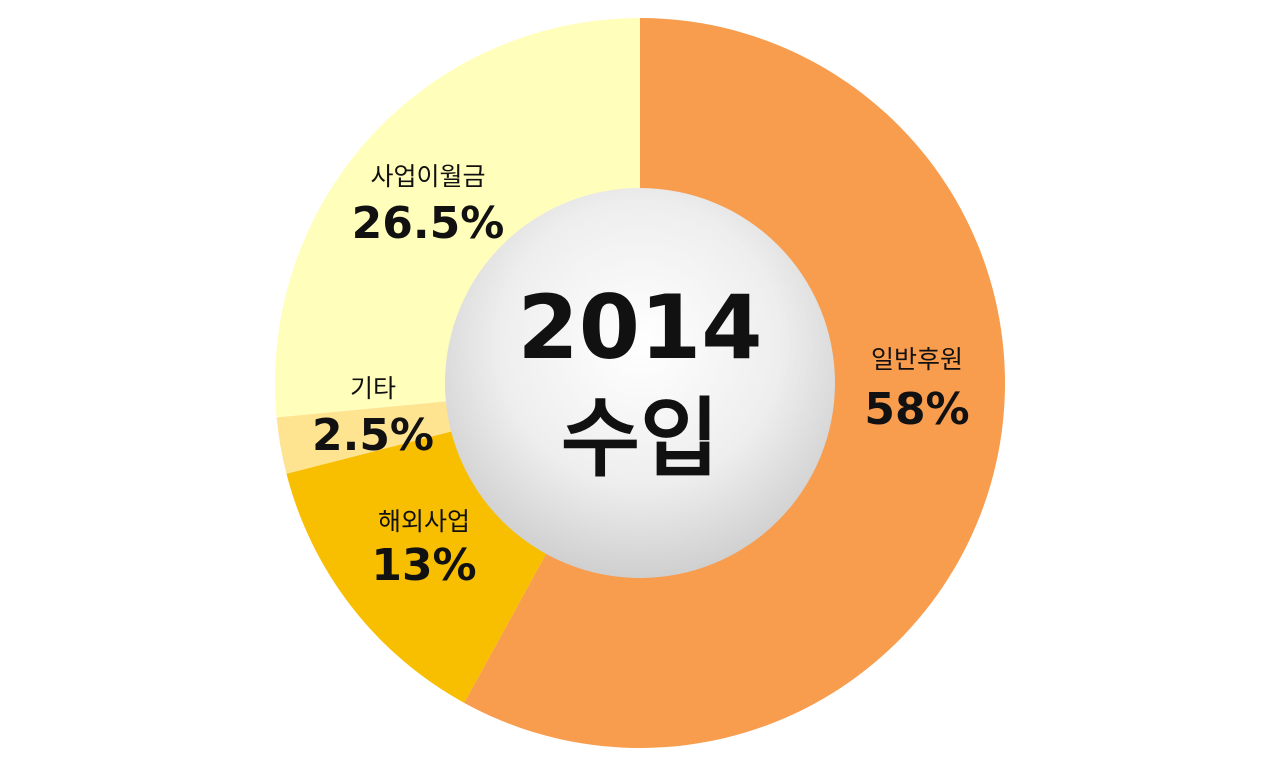 This screenshot has height=768, width=1280. Describe the element at coordinates (916, 409) in the screenshot. I see `slice-value-label-1: 58%` at that location.